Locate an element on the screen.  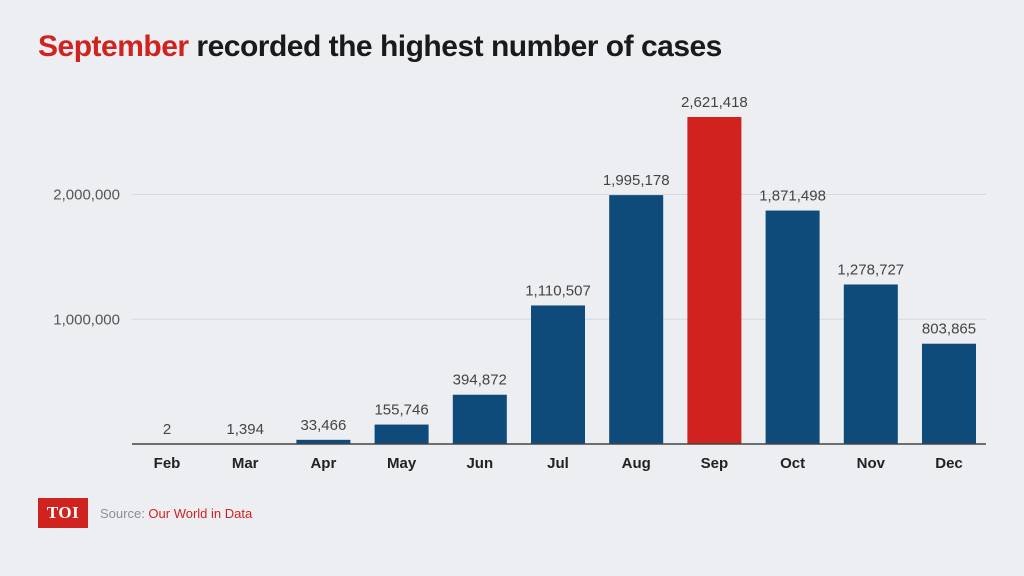
x-tick-label: May is located at coordinates (402, 463).